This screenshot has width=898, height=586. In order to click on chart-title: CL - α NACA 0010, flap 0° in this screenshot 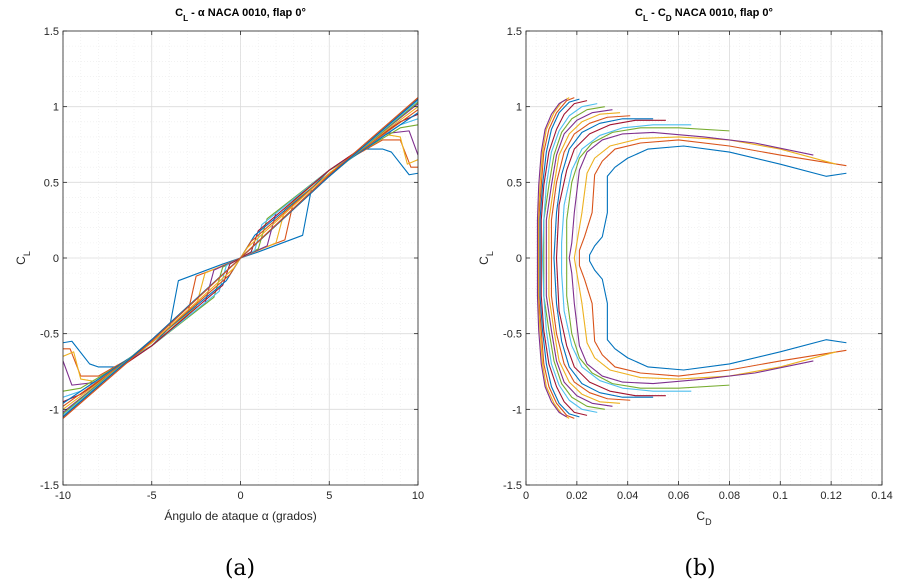, I will do `click(240, 15)`.